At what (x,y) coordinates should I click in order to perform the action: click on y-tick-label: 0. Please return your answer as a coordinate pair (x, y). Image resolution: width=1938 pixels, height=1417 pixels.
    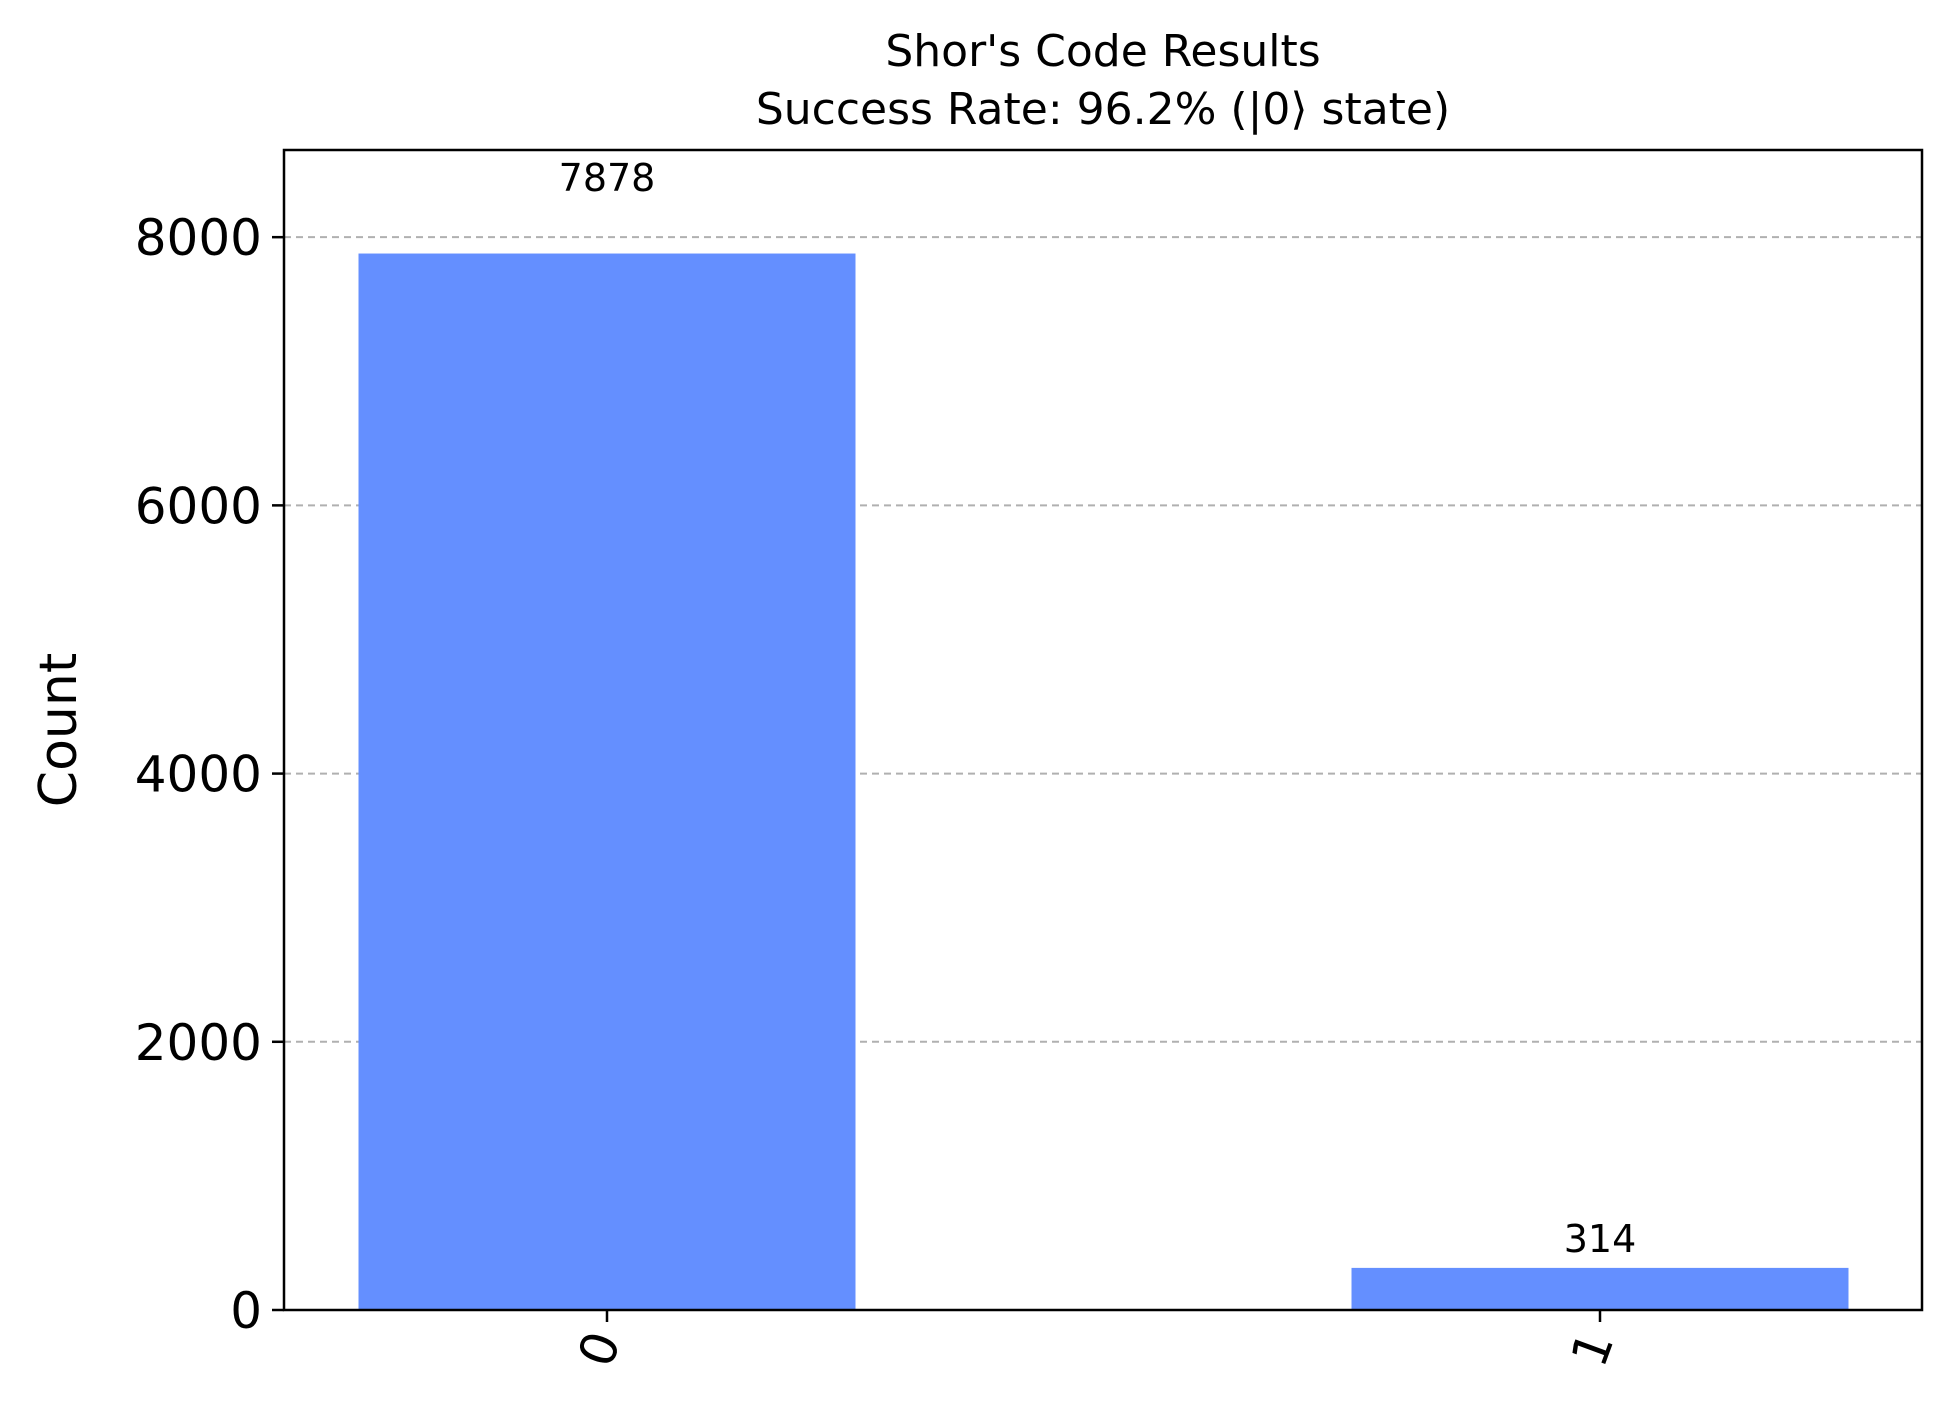
    Looking at the image, I should click on (246, 1311).